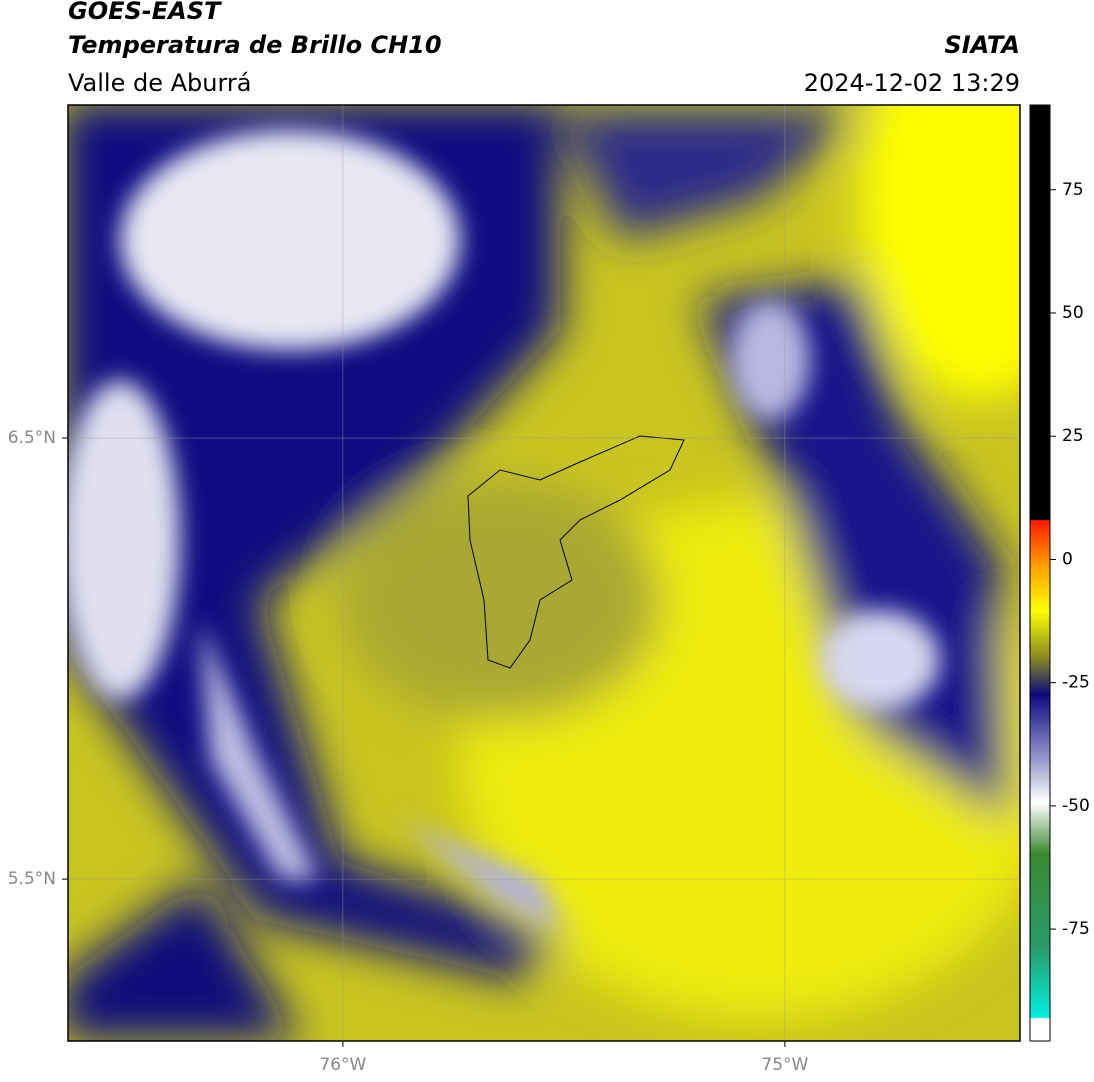 This screenshot has width=1094, height=1082. What do you see at coordinates (145, 12) in the screenshot?
I see `title: GOES-EAST` at bounding box center [145, 12].